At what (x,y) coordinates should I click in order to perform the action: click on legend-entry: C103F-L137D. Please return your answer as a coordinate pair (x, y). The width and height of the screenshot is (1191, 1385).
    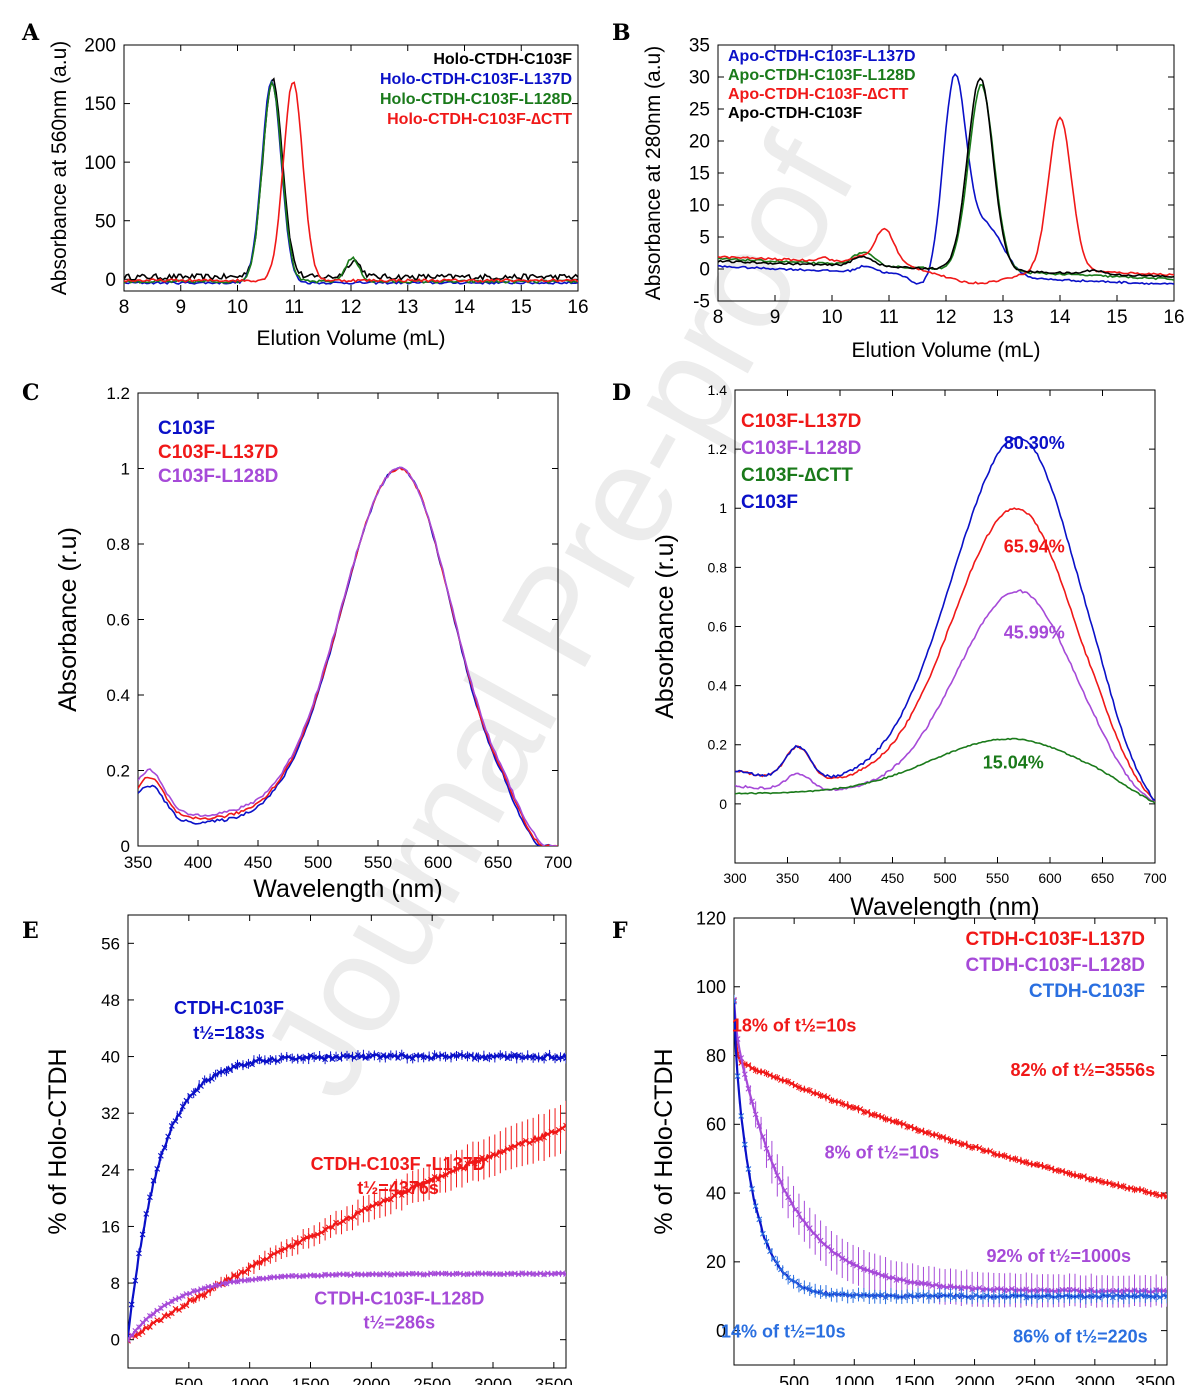
    Looking at the image, I should click on (801, 421).